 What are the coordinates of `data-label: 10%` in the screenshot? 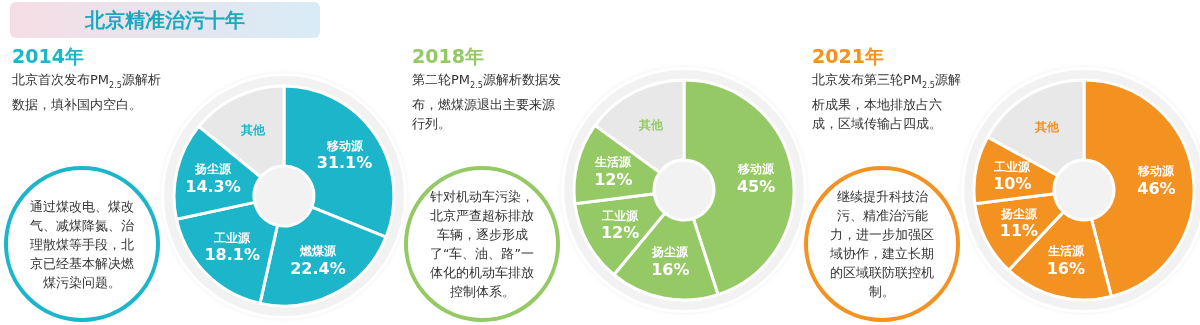 It's located at (1012, 184).